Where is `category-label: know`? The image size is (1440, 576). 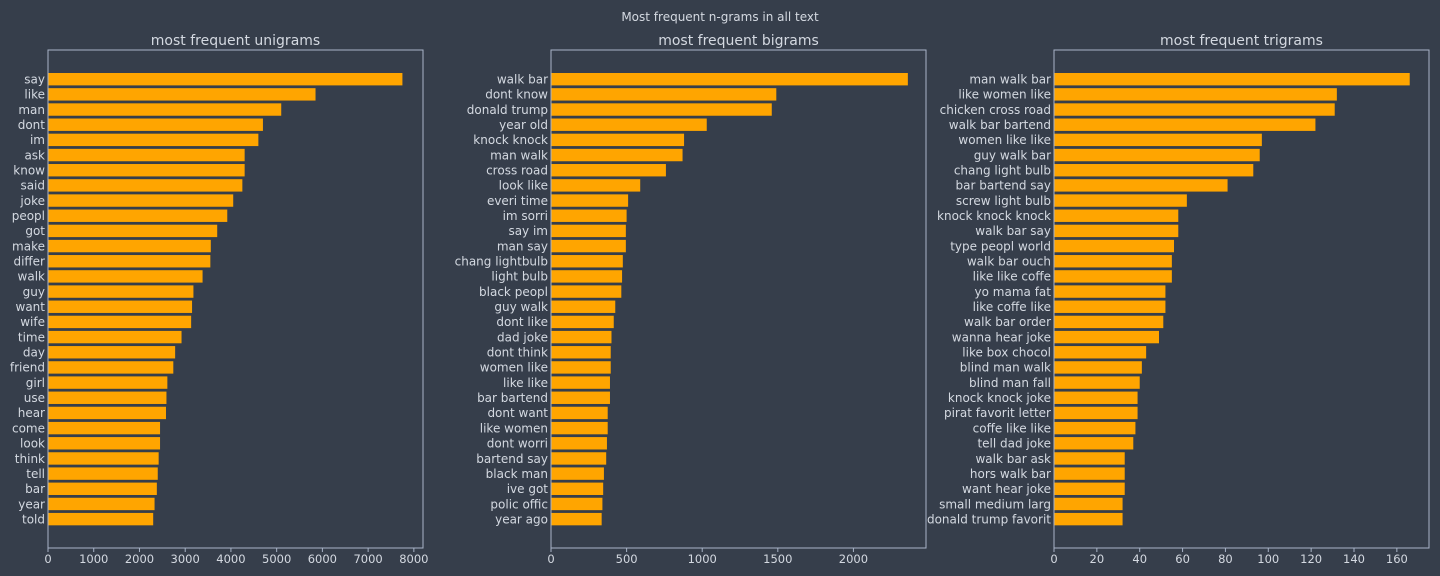 category-label: know is located at coordinates (29, 171).